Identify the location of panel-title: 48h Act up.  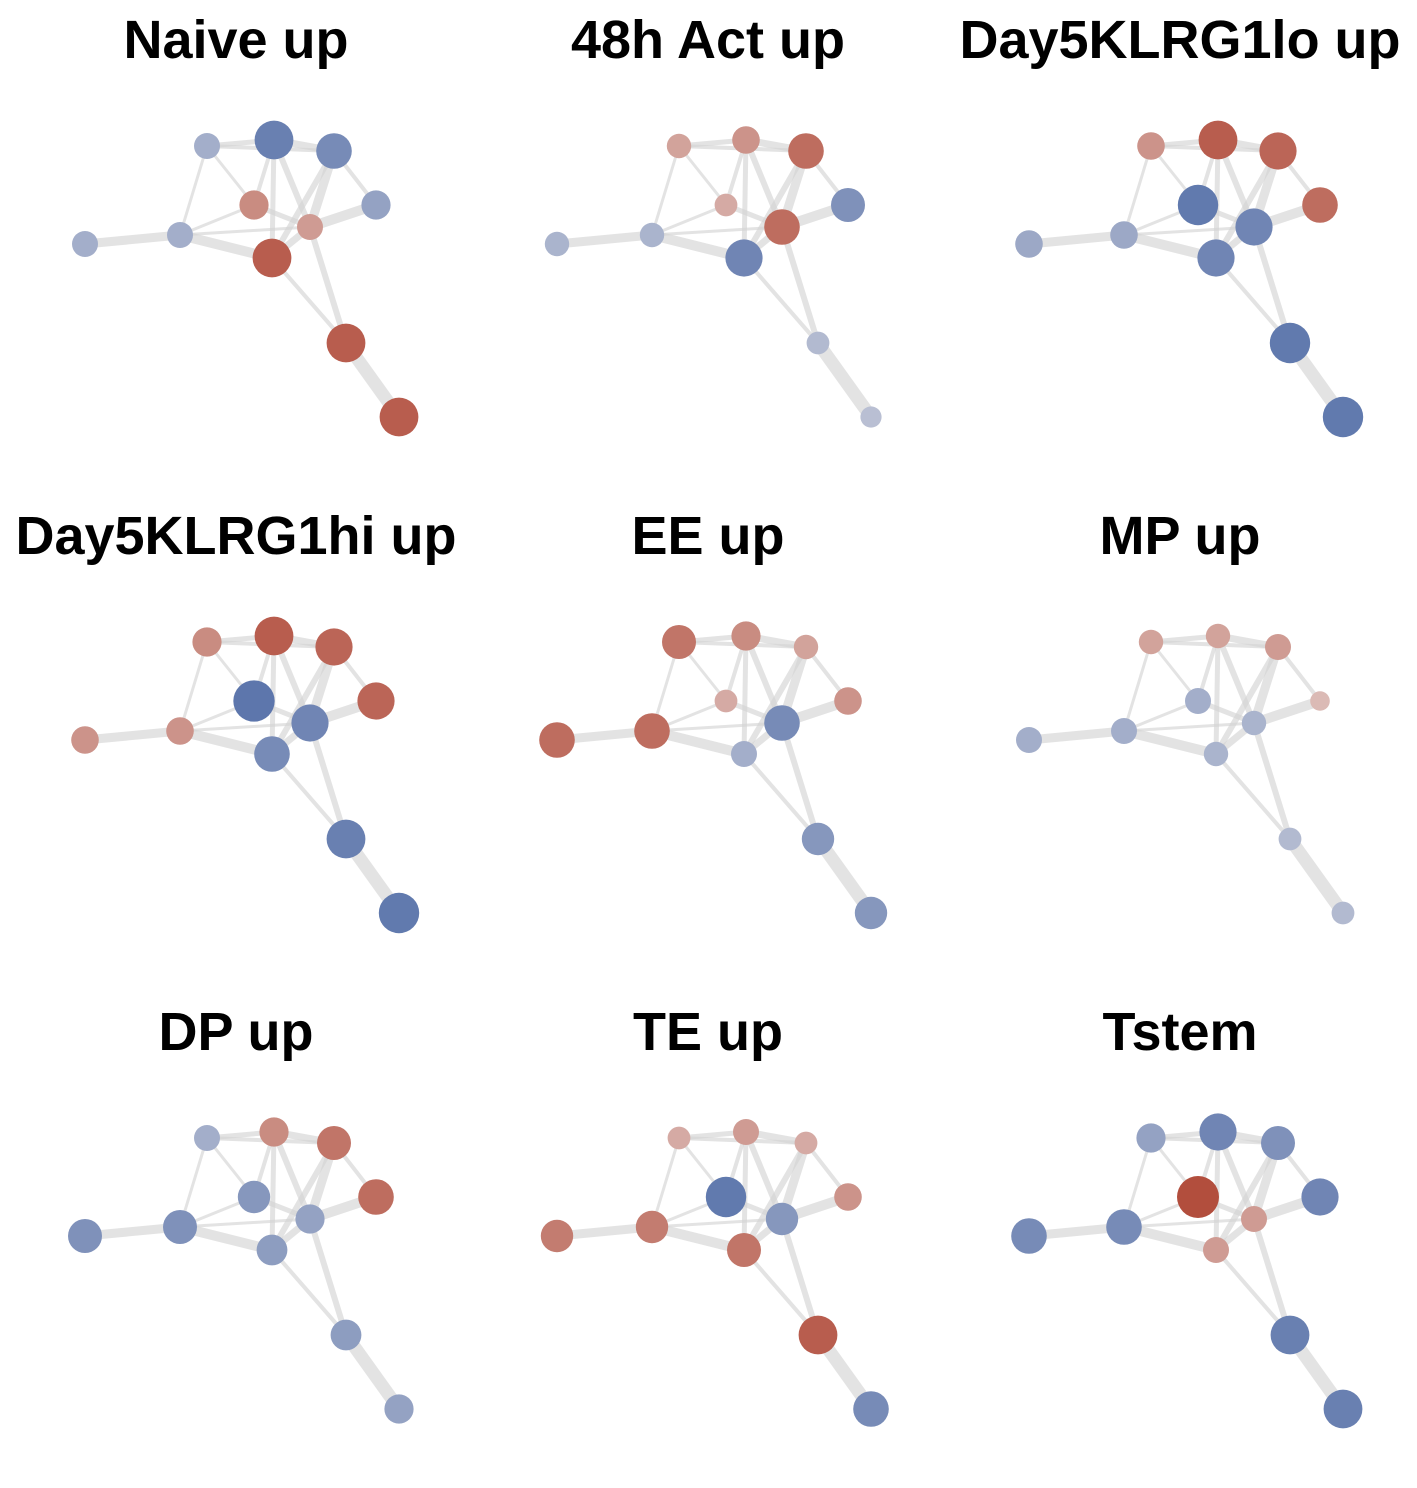
(708, 40).